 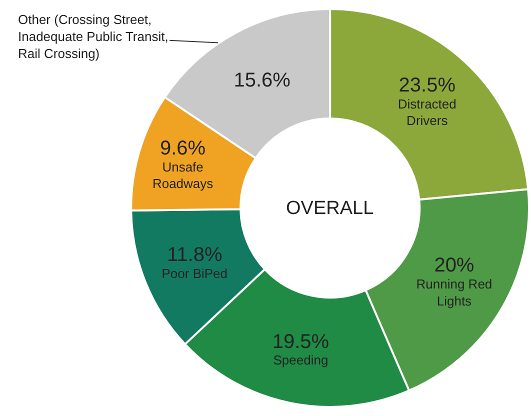 I want to click on slice-label: Distracted Drivers, so click(x=427, y=112).